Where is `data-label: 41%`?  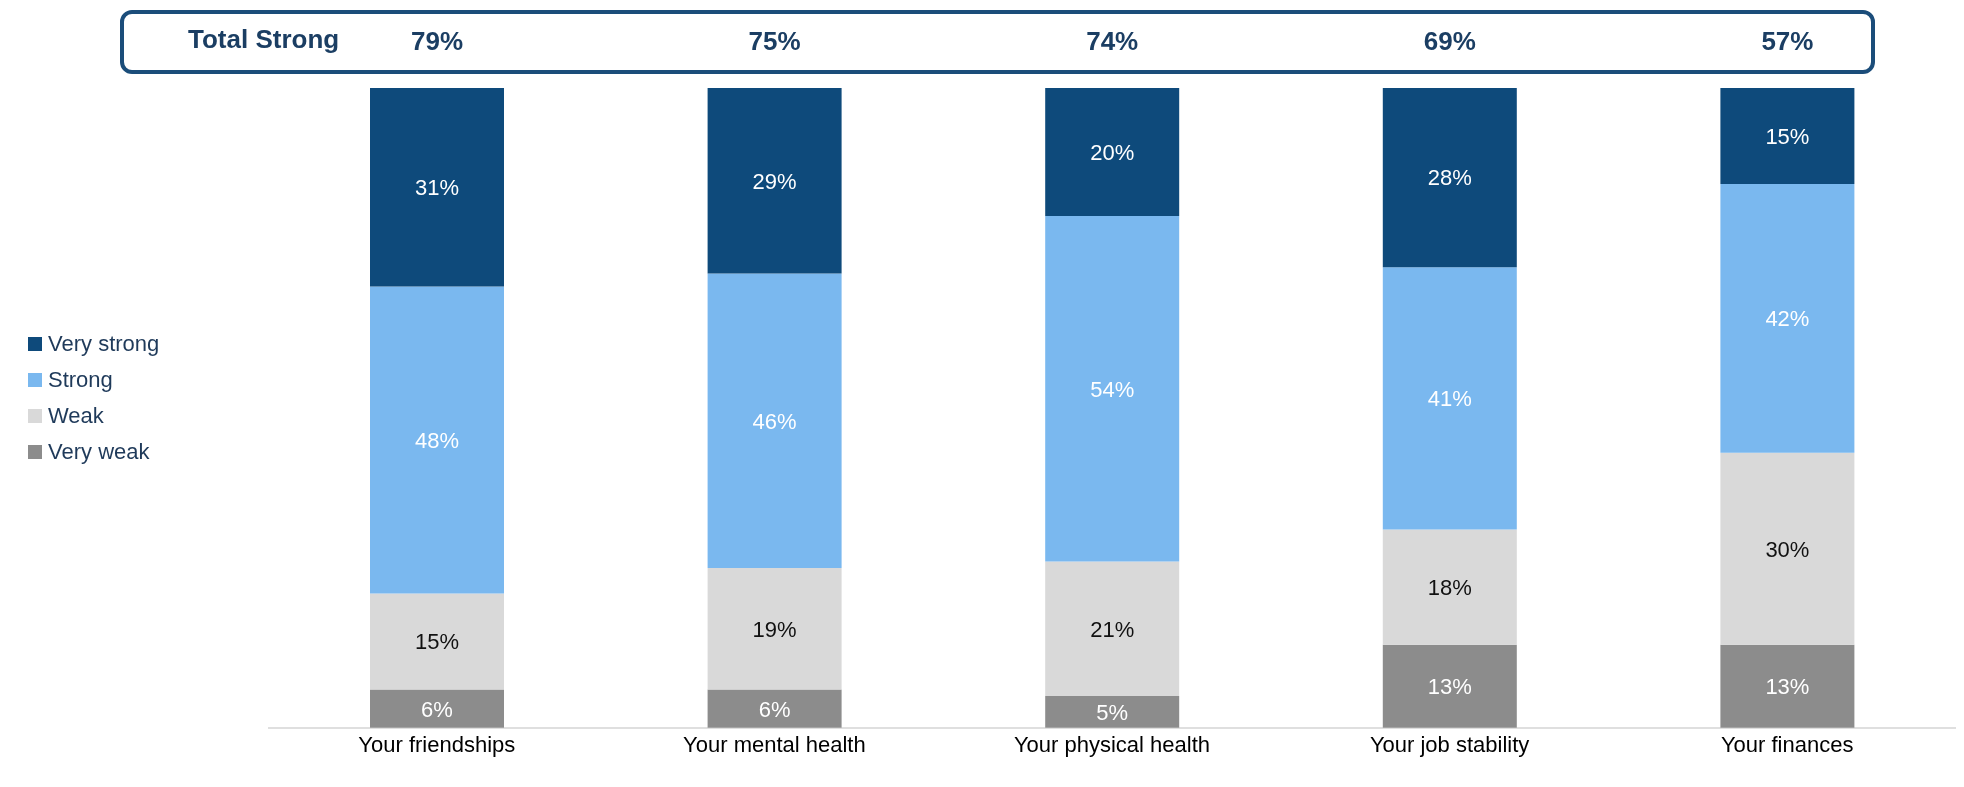
data-label: 41% is located at coordinates (1449, 399).